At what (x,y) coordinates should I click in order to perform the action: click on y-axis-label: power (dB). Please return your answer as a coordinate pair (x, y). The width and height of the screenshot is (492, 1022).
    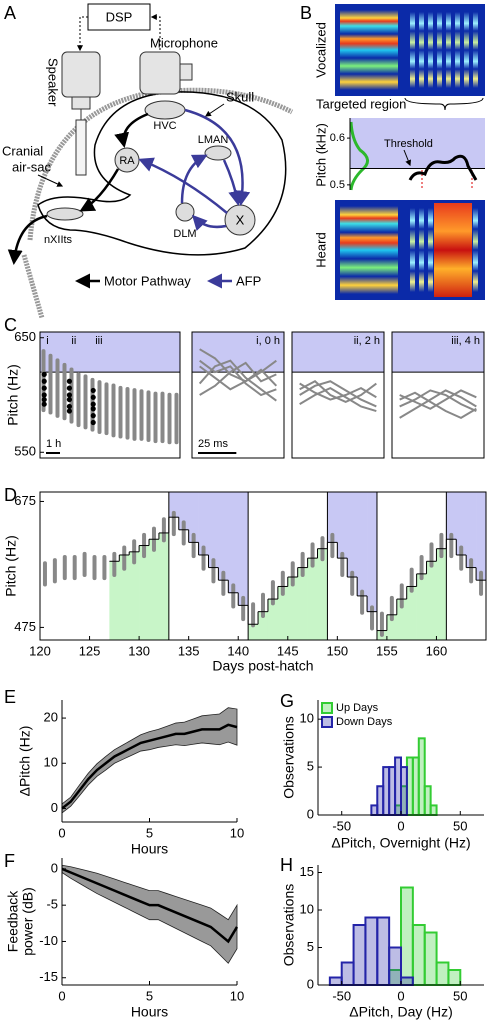
    Looking at the image, I should click on (28, 921).